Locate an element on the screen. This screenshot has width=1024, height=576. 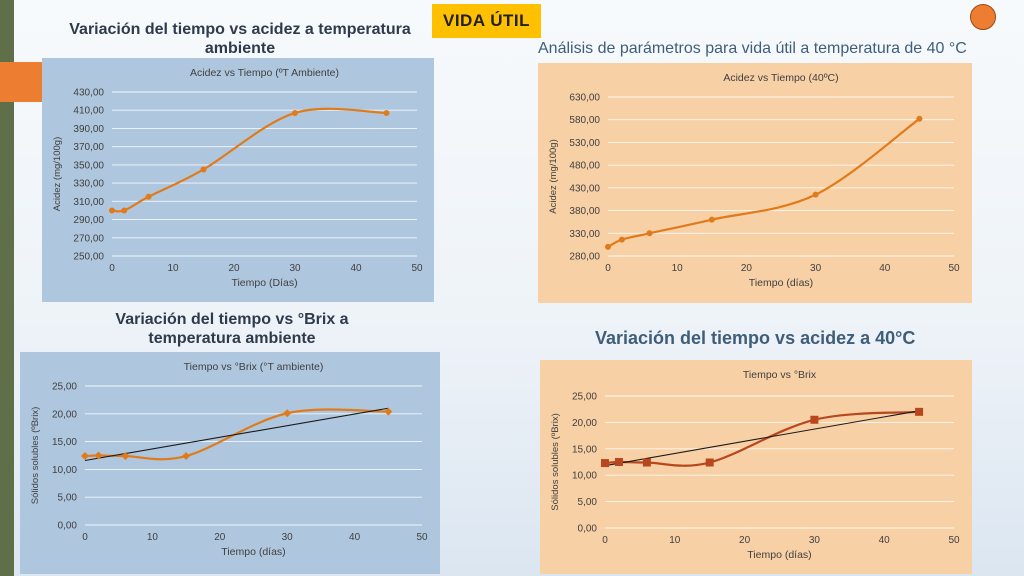
left-decorative-strip is located at coordinates (7, 288).